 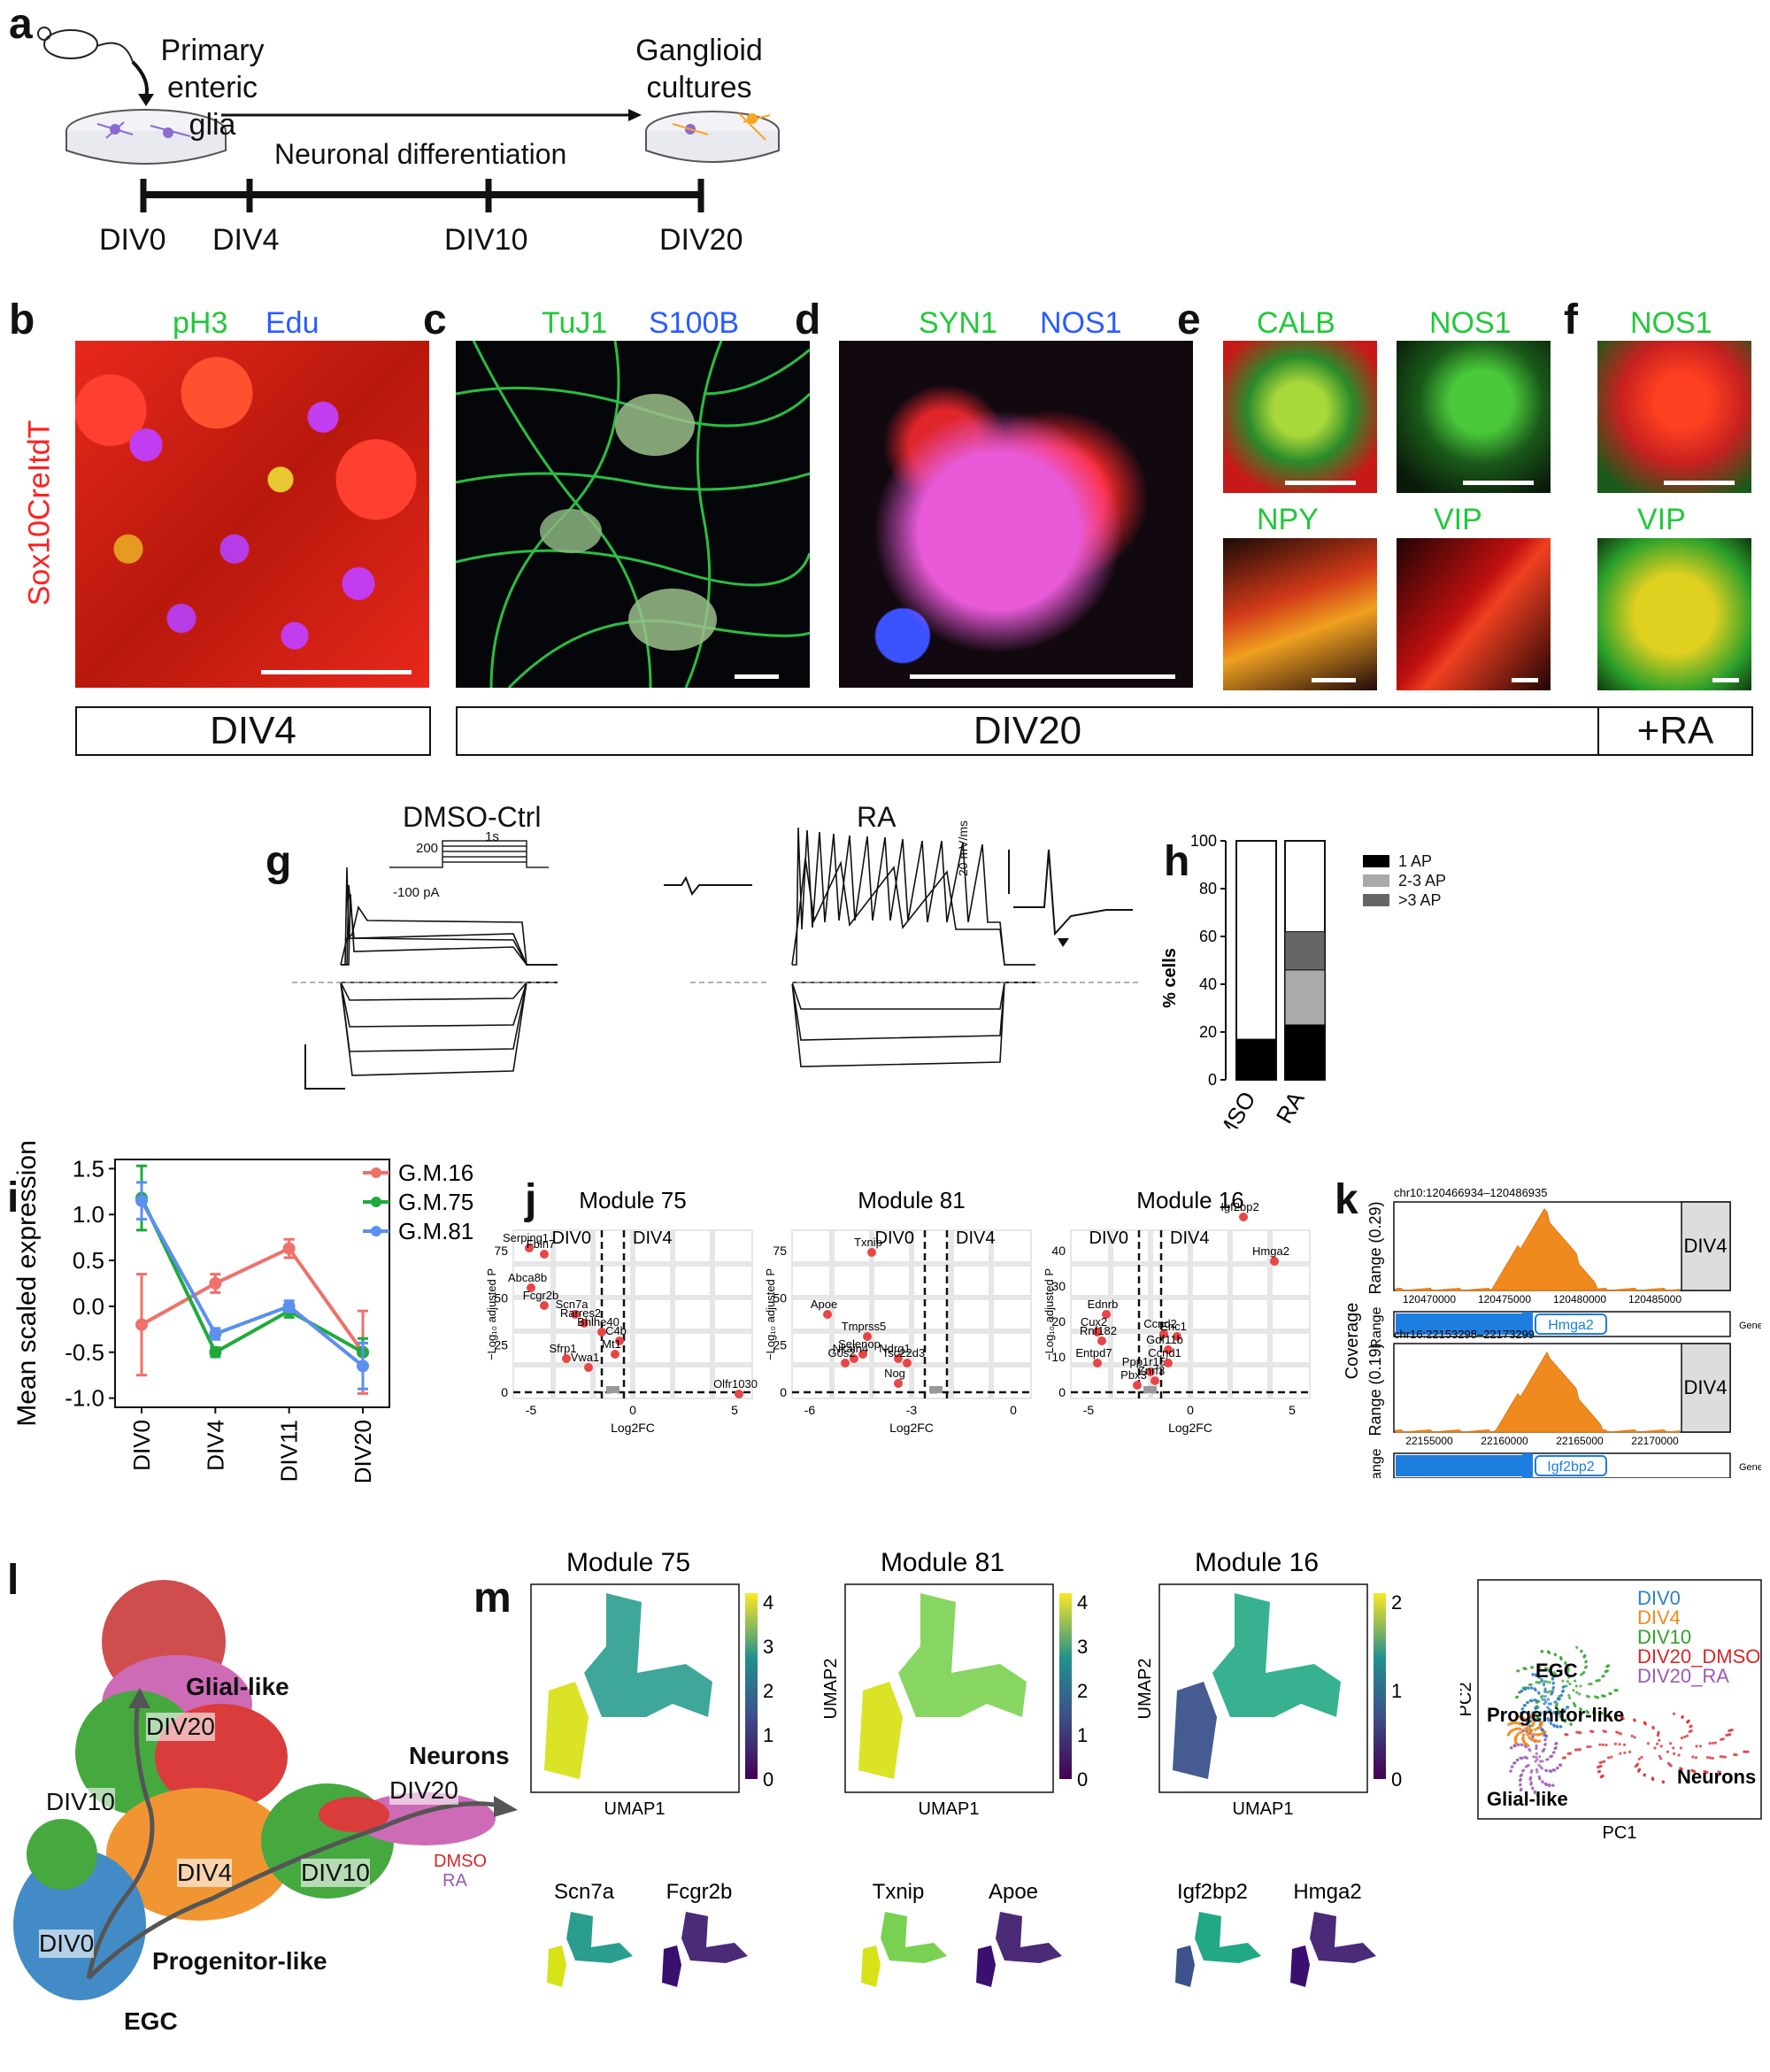 What do you see at coordinates (734, 1410) in the screenshot?
I see `x-tick-label: 5` at bounding box center [734, 1410].